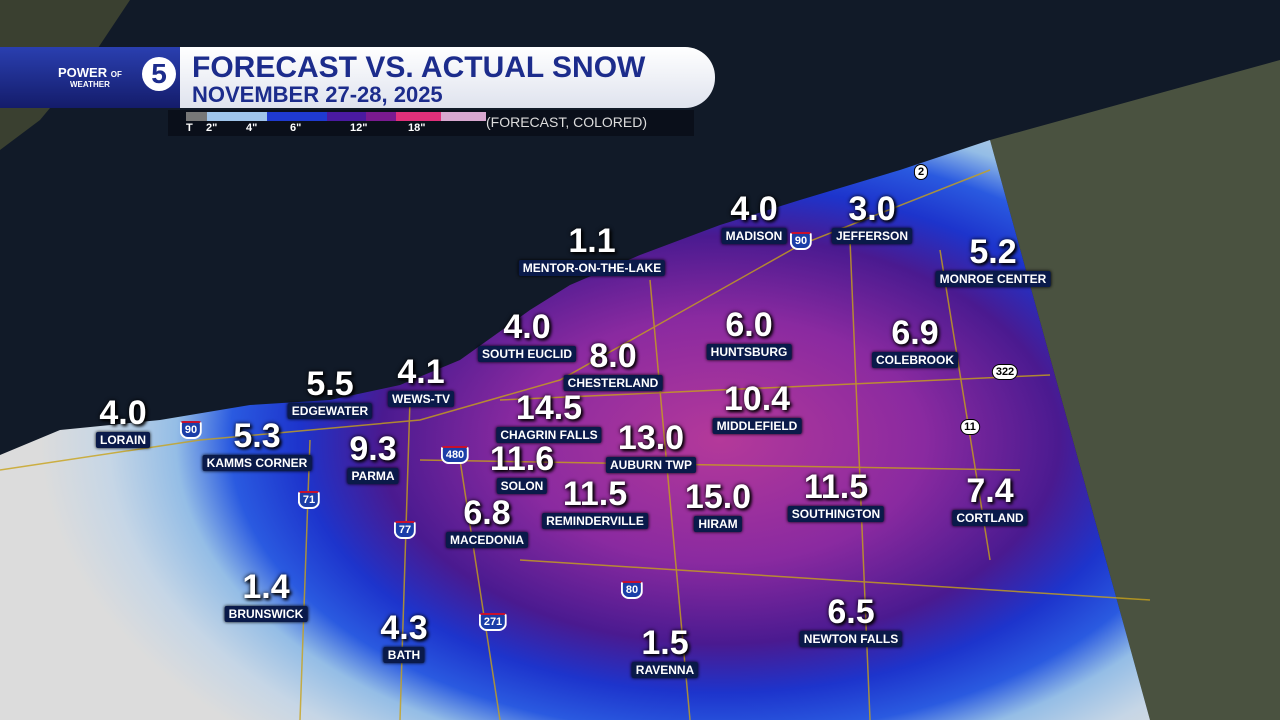  I want to click on location-name-text: KAMMS CORNER, so click(257, 463).